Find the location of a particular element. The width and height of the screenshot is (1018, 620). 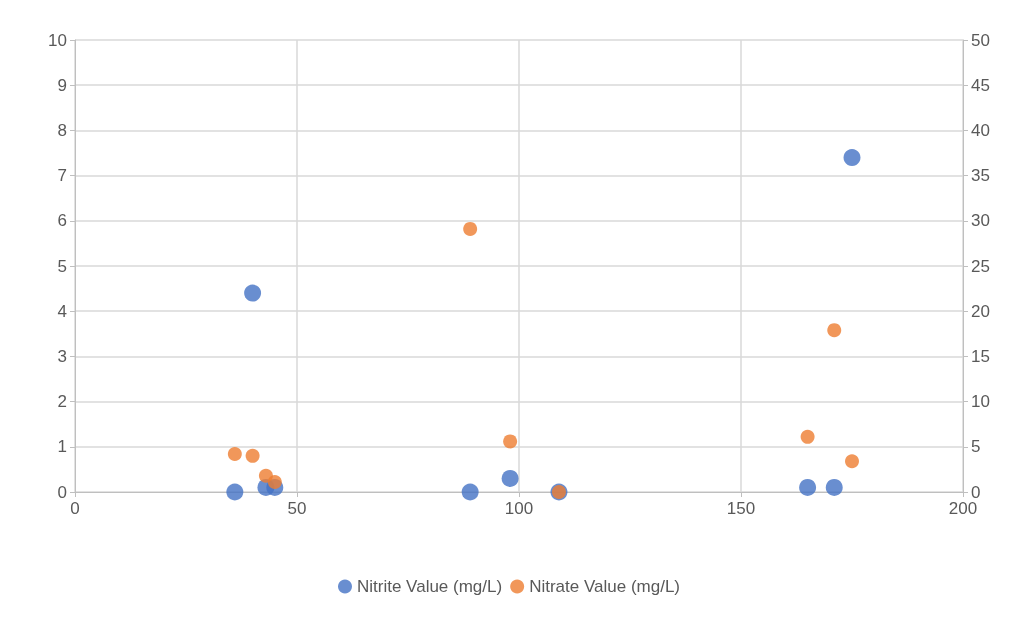

y2-tick-label: 15 is located at coordinates (980, 356).